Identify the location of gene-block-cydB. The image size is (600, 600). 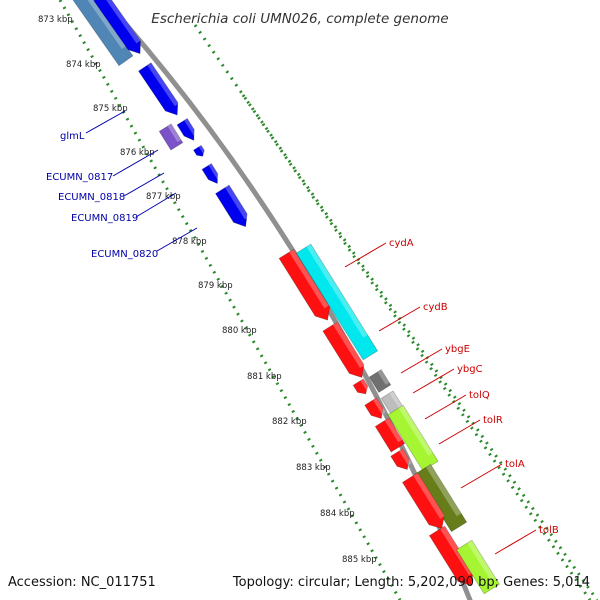
(345, 351).